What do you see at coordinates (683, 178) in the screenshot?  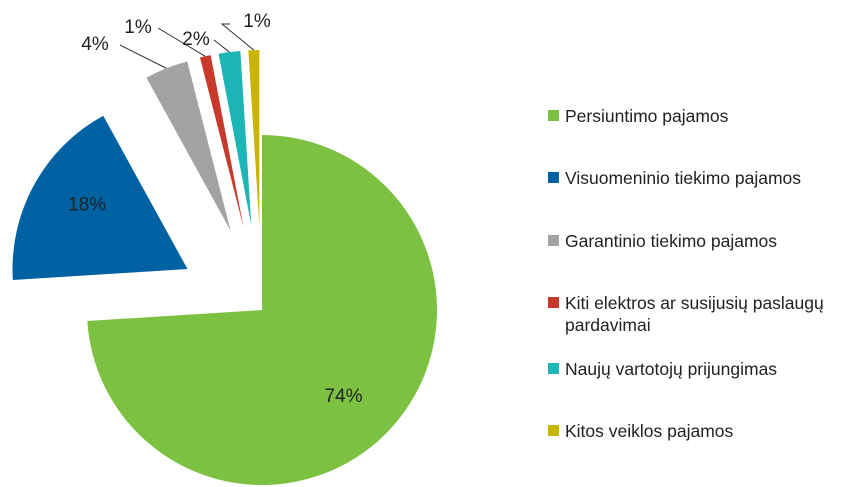 I see `legend-label: Visuomeninio tiekimo pajamos` at bounding box center [683, 178].